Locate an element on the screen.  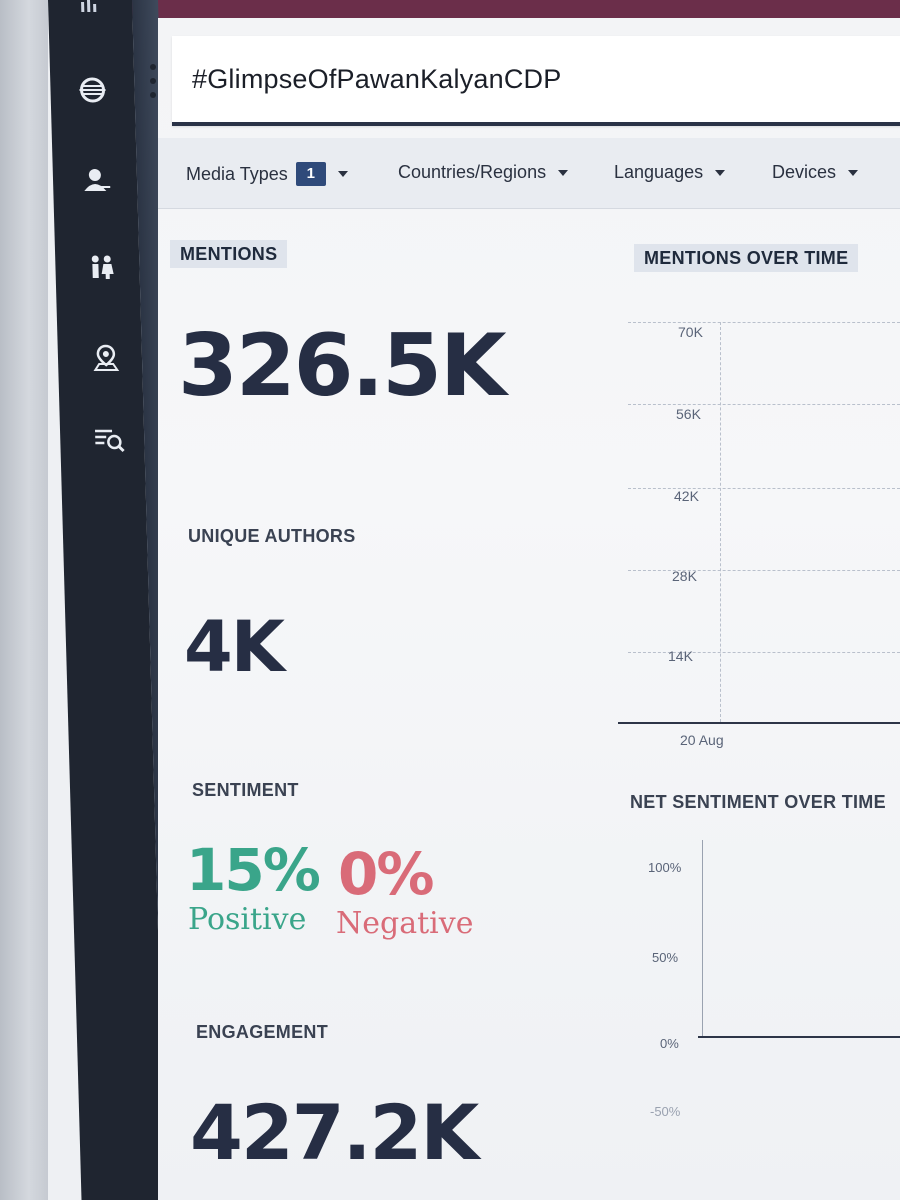
unique-authors-value: 4K is located at coordinates (234, 647).